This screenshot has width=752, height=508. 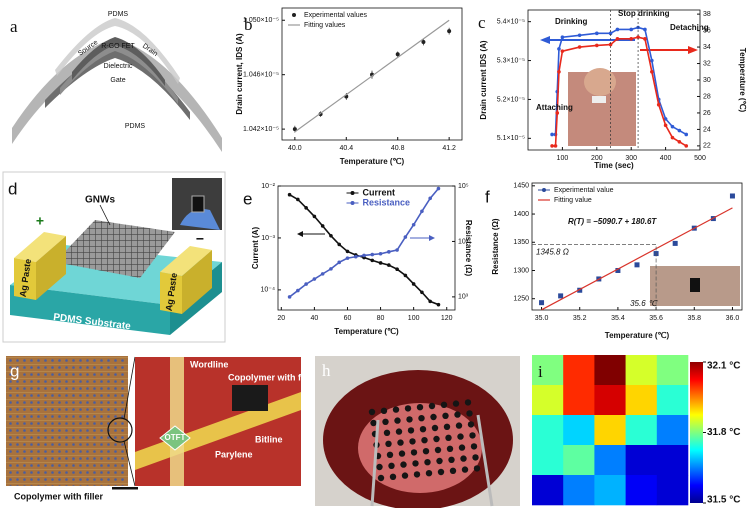 I want to click on y-tick-label: 1300, so click(x=521, y=270).